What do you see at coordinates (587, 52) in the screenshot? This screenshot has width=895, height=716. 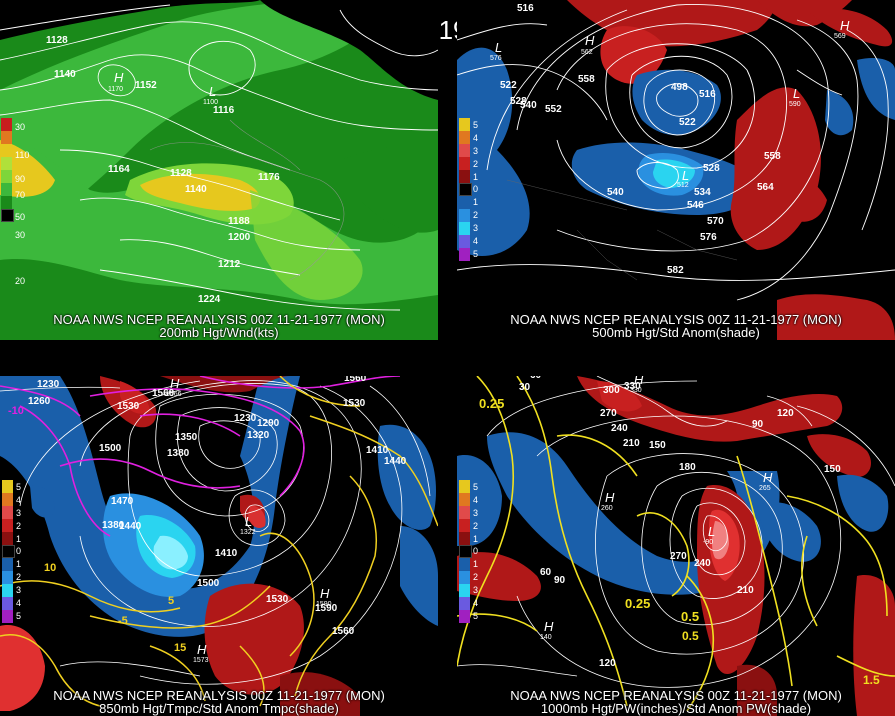 I see `high-value: 562` at bounding box center [587, 52].